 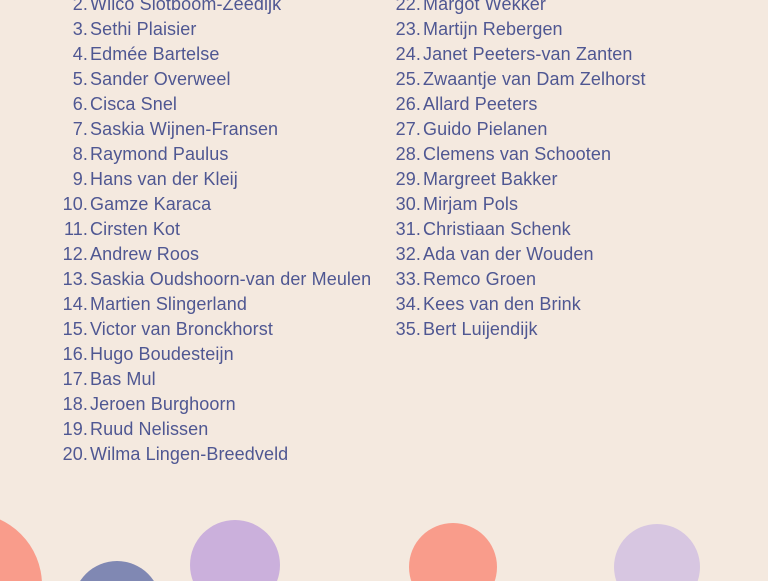 I want to click on list-item-number: 23., so click(x=408, y=29).